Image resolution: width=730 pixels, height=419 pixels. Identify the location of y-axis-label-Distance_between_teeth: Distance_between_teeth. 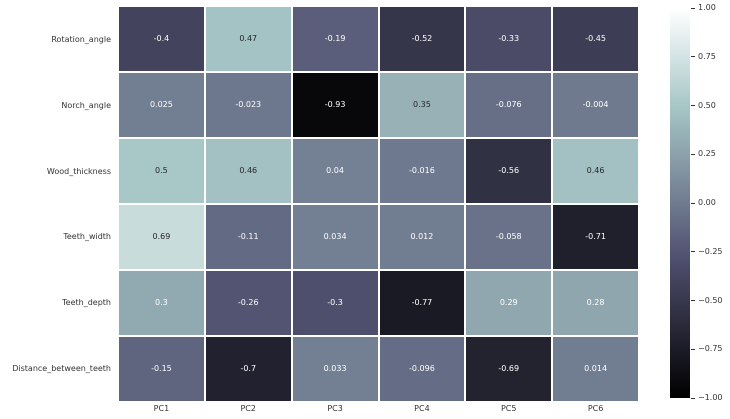
(61, 368).